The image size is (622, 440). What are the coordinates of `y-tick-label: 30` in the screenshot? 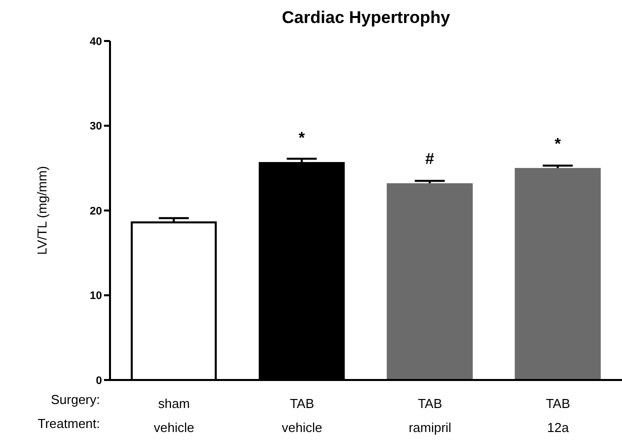 It's located at (96, 126).